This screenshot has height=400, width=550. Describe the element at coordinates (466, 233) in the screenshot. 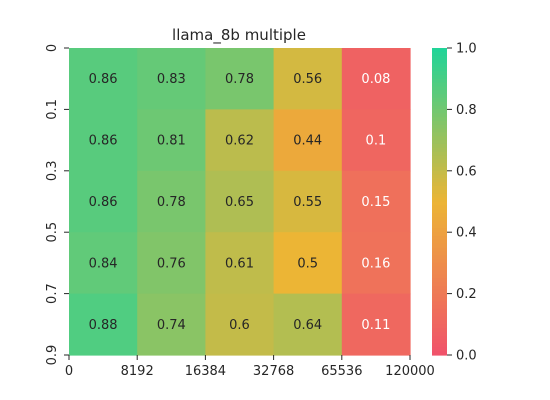

I see `colorbar-tick-label: 0.4` at that location.